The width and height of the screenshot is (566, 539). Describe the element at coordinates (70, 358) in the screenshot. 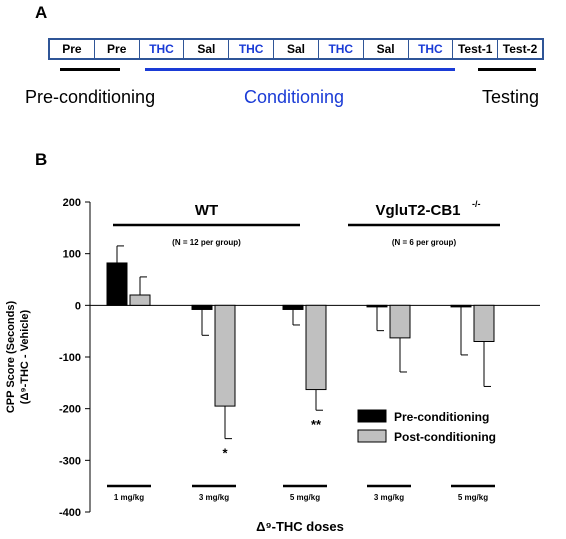

I see `y-tick-label: -100` at that location.